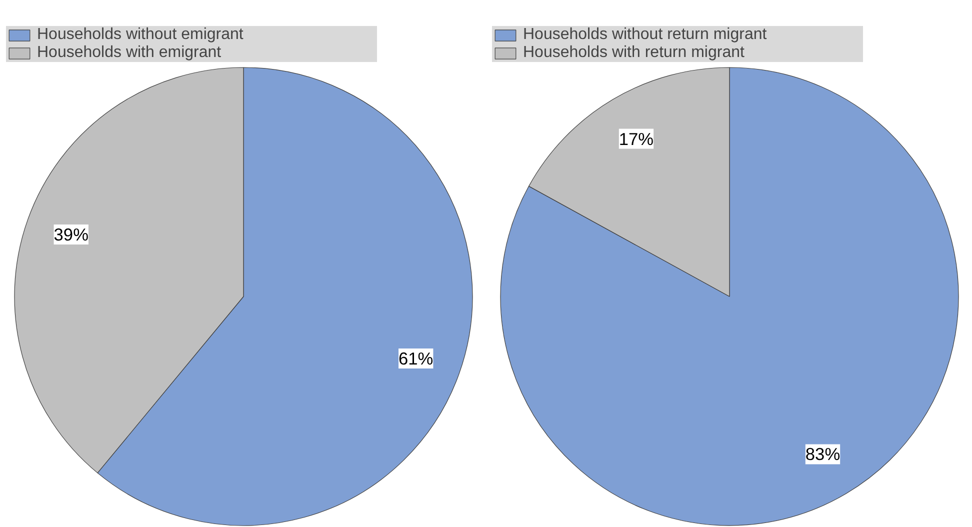 The height and width of the screenshot is (527, 972). Describe the element at coordinates (645, 35) in the screenshot. I see `legend-label: Households without return migrant` at that location.